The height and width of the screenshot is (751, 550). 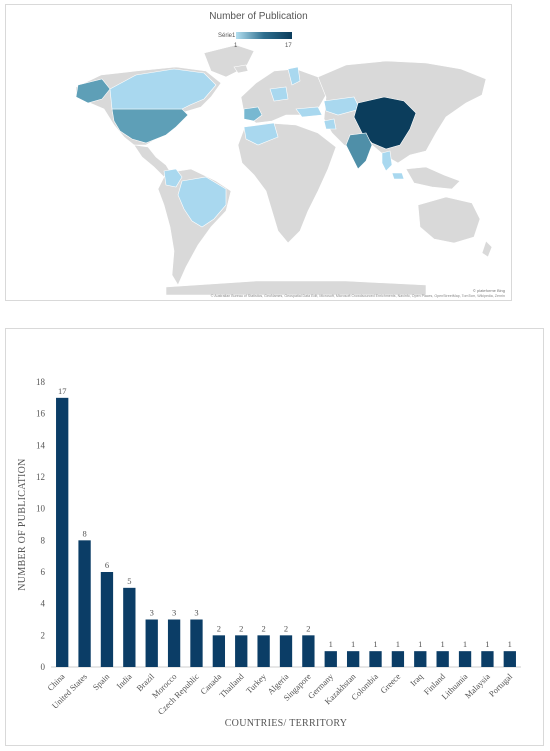 I want to click on y-tick-label: 14, so click(x=41, y=445).